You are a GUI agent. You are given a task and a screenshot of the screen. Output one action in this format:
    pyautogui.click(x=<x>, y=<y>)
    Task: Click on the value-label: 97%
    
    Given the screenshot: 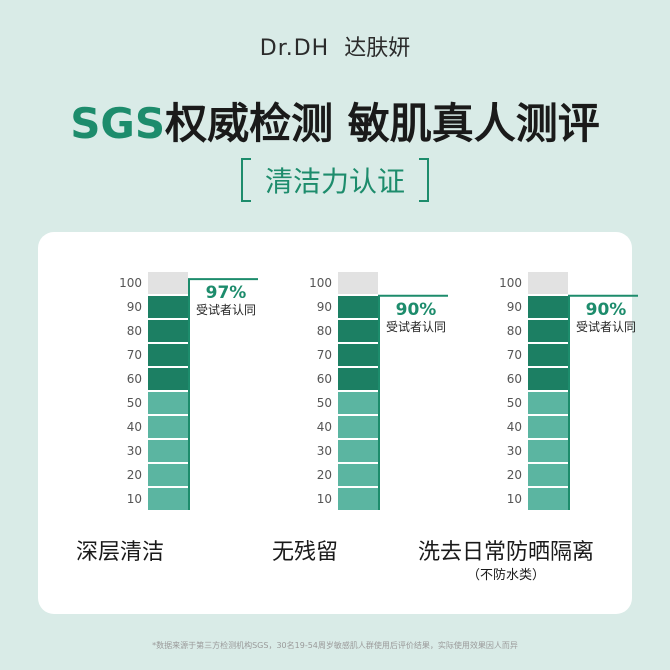 What is the action you would take?
    pyautogui.click(x=226, y=293)
    